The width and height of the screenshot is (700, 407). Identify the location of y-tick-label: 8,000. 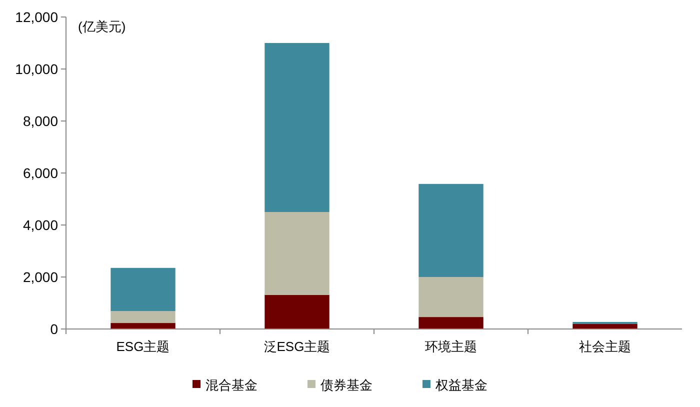
(40, 120).